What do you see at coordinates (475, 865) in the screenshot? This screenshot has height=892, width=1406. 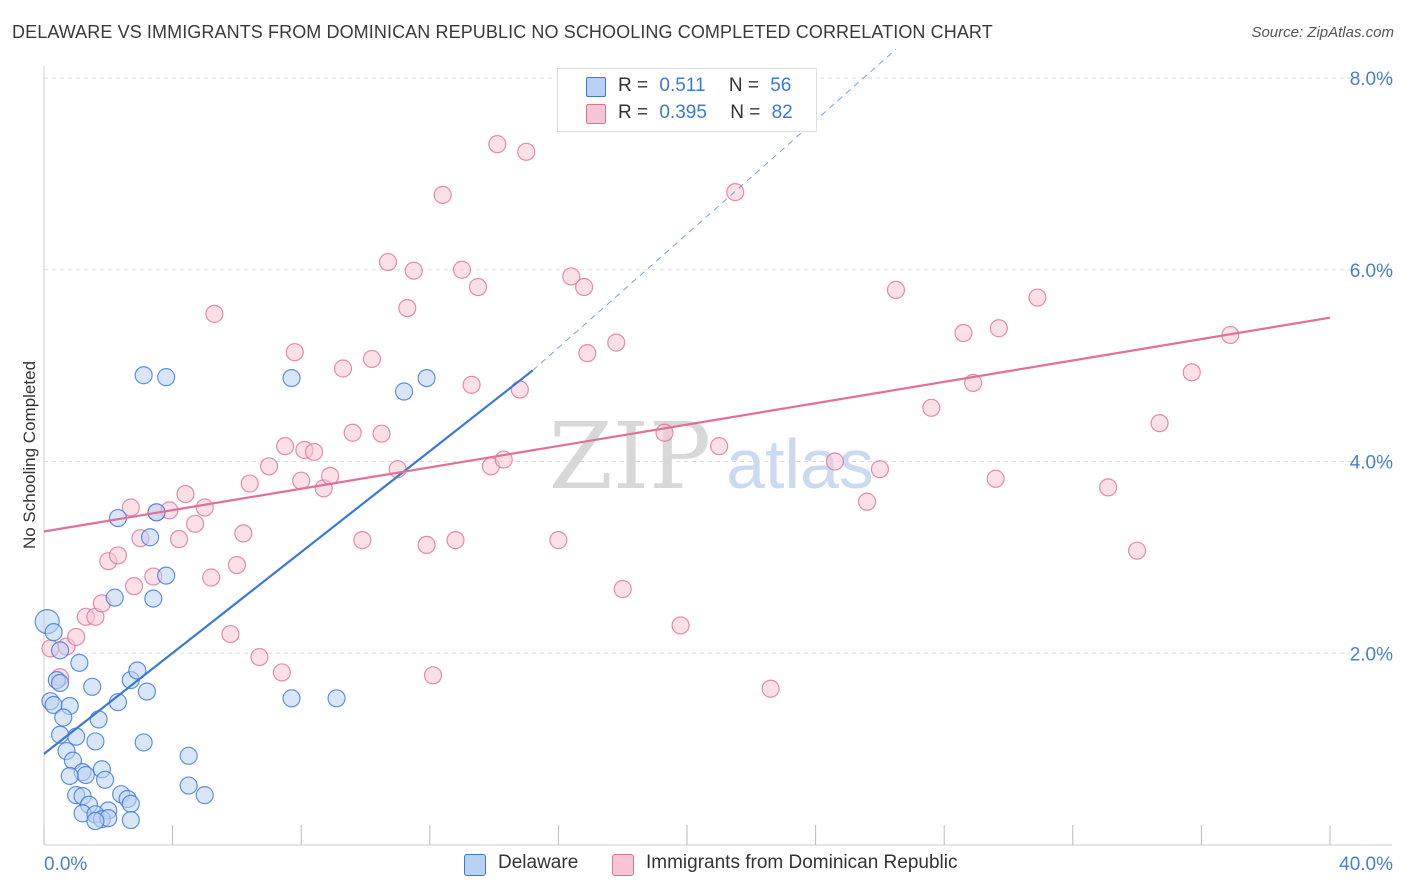 I see `bottom-legend-swatch-blue` at bounding box center [475, 865].